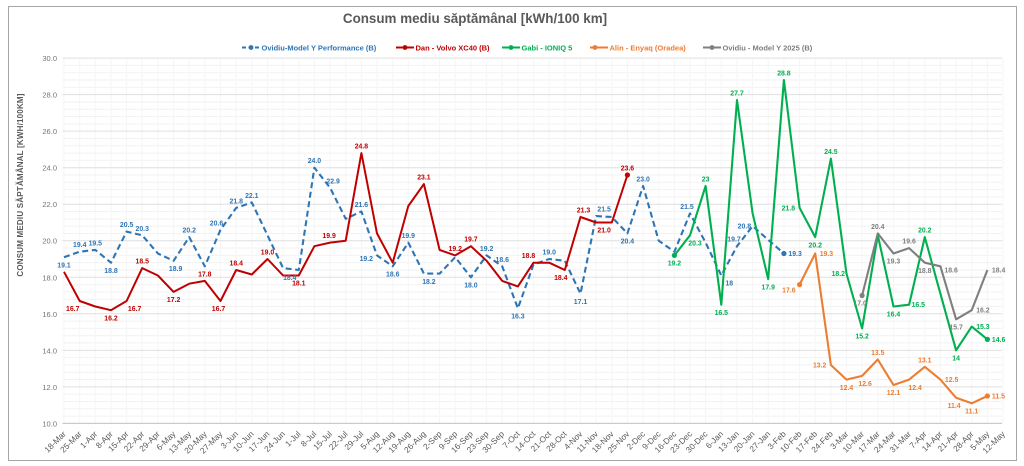 The height and width of the screenshot is (466, 1024). I want to click on svg-text: 27.7, so click(737, 94).